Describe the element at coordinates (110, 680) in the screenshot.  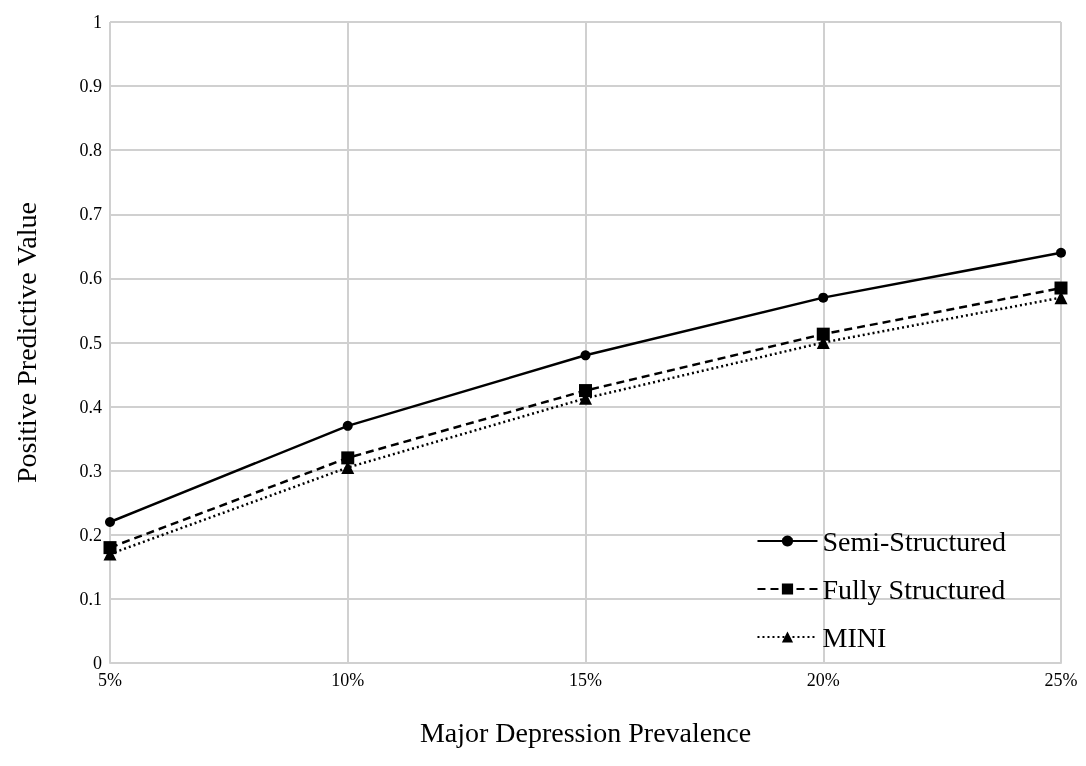
I see `x-tick-label: 5%` at that location.